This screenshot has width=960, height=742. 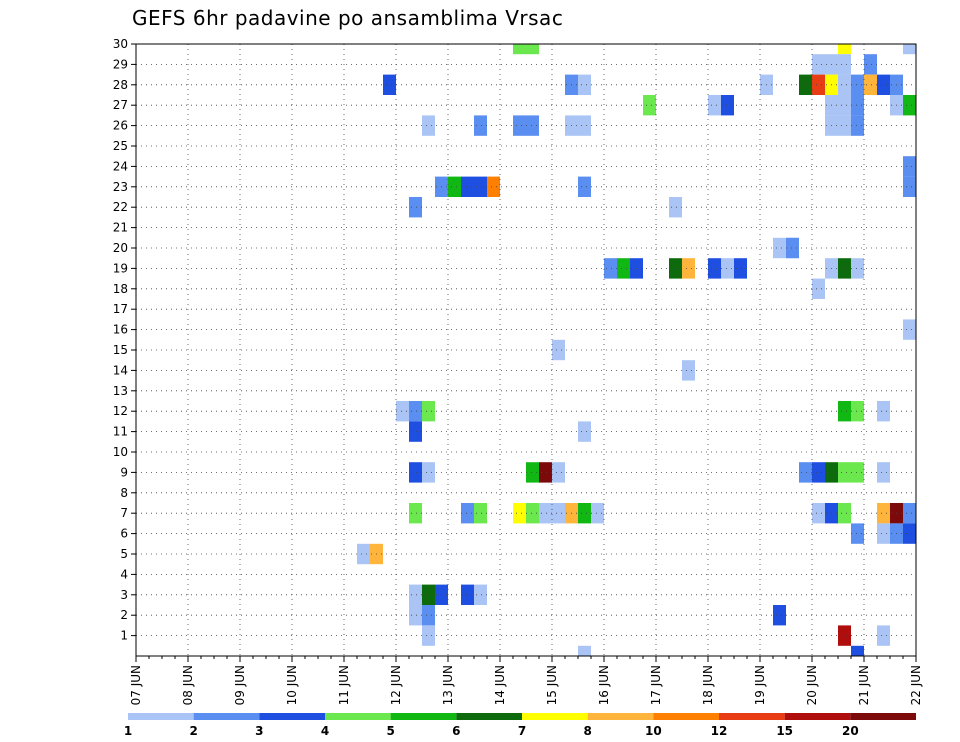 What do you see at coordinates (128, 731) in the screenshot?
I see `legend-label: 1` at bounding box center [128, 731].